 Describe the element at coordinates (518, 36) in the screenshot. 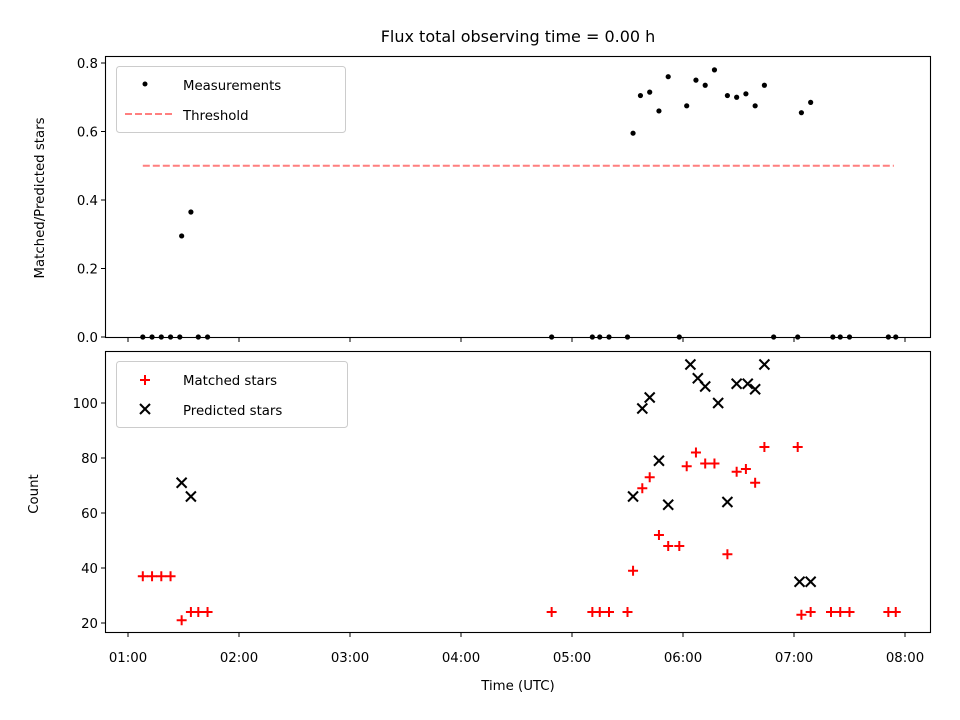

I see `chart-title: Flux total observing time = 0.00 h` at that location.